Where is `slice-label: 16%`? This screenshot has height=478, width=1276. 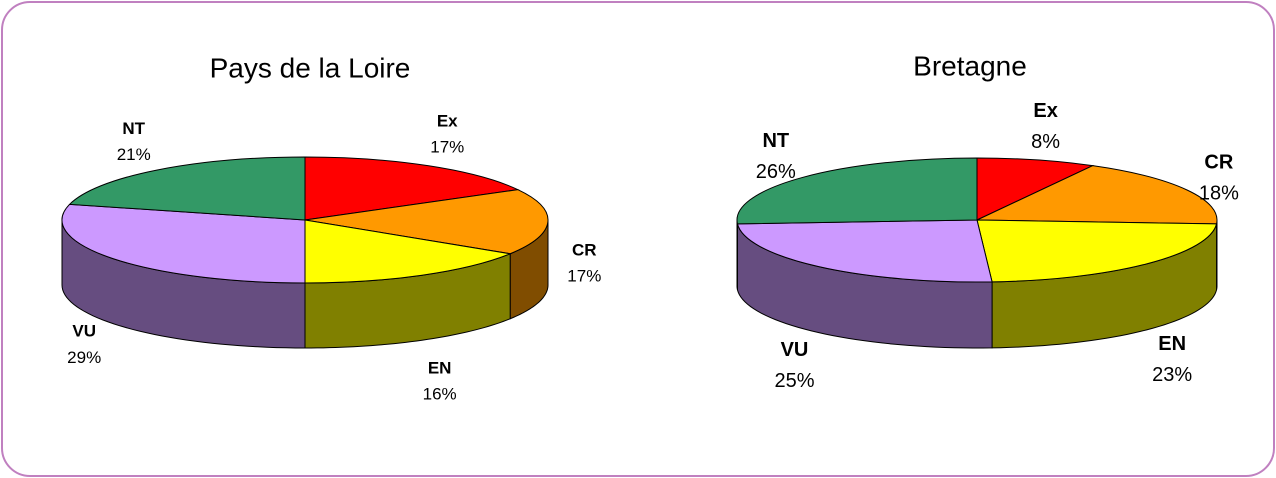
slice-label: 16% is located at coordinates (440, 394).